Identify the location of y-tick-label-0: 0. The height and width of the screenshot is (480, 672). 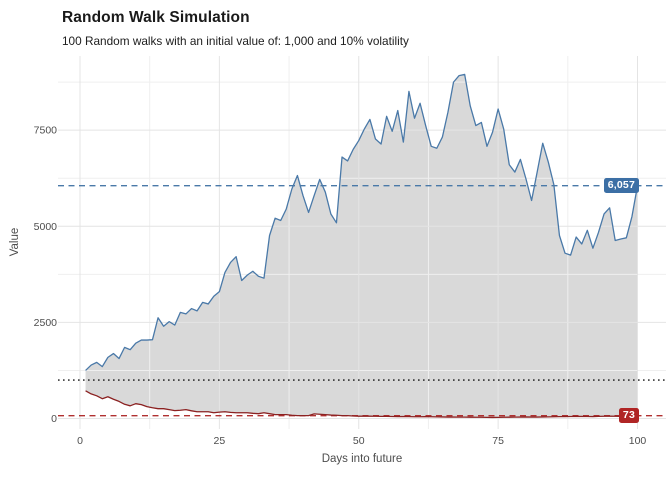
(54, 419).